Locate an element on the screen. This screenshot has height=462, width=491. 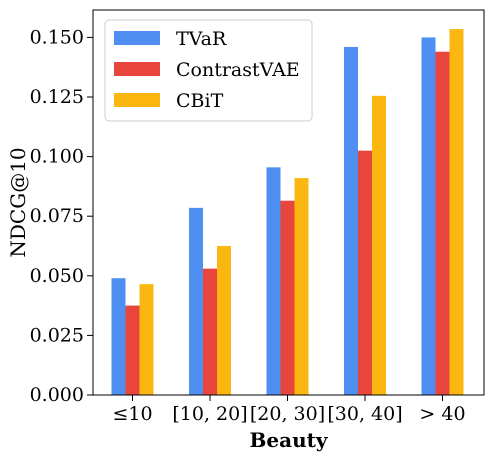
y-tick-label: 0.125 is located at coordinates (57, 97).